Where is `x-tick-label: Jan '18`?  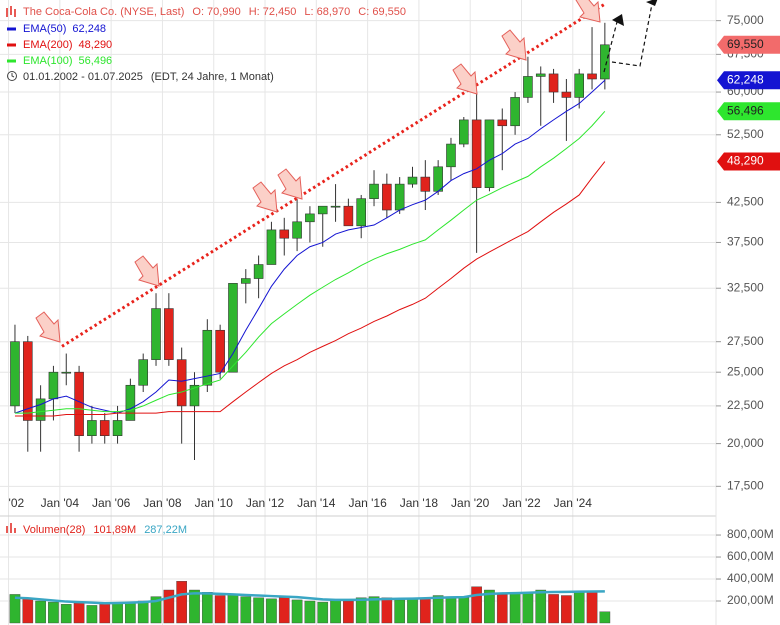
x-tick-label: Jan '18 is located at coordinates (419, 503).